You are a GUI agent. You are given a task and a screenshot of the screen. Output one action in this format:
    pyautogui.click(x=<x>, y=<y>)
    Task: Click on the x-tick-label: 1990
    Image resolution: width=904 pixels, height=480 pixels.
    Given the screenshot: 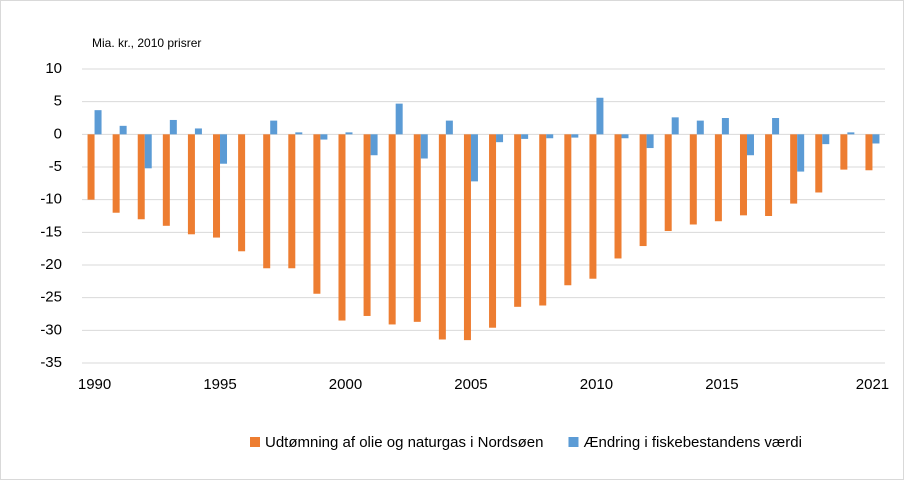 What is the action you would take?
    pyautogui.click(x=94, y=384)
    